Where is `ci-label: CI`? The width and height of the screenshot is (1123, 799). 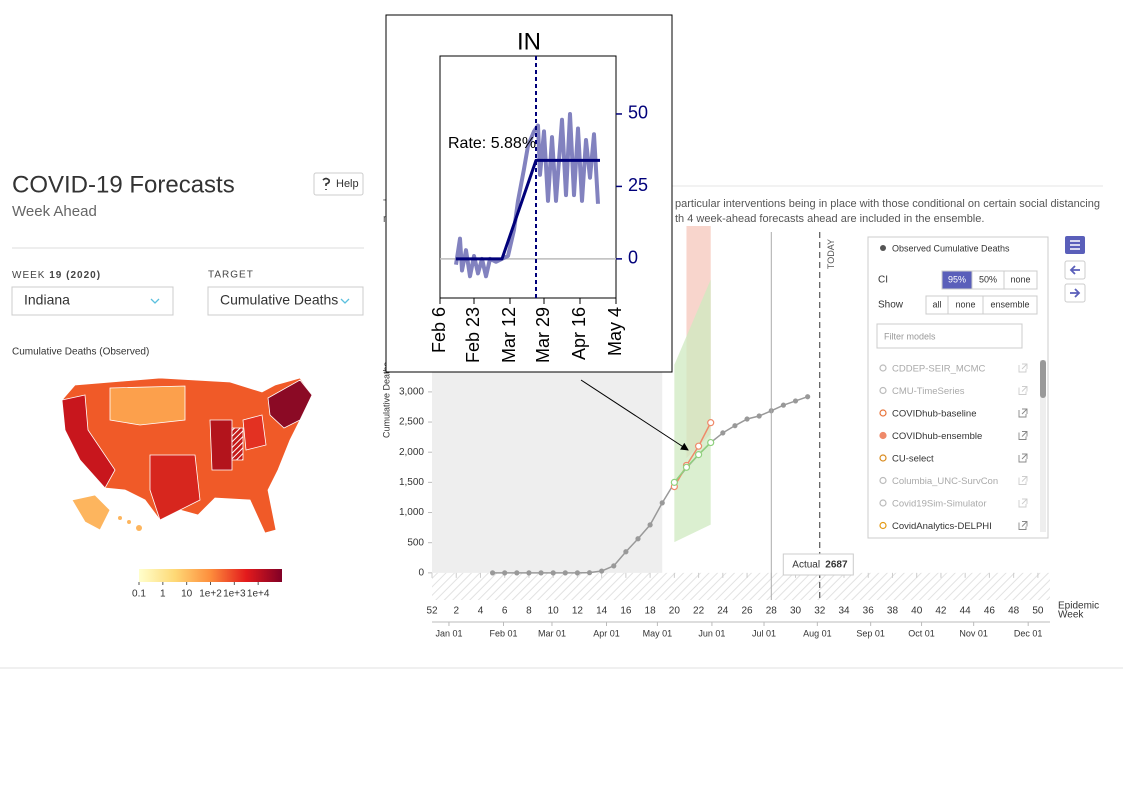
ci-label: CI is located at coordinates (883, 280).